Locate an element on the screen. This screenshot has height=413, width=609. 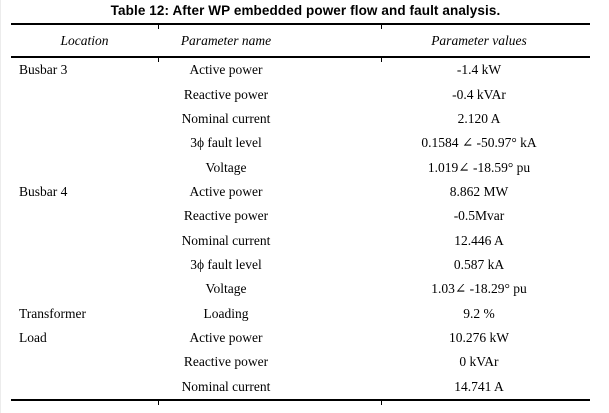
parameter-value-cell: -0.5Mvar is located at coordinates (479, 216).